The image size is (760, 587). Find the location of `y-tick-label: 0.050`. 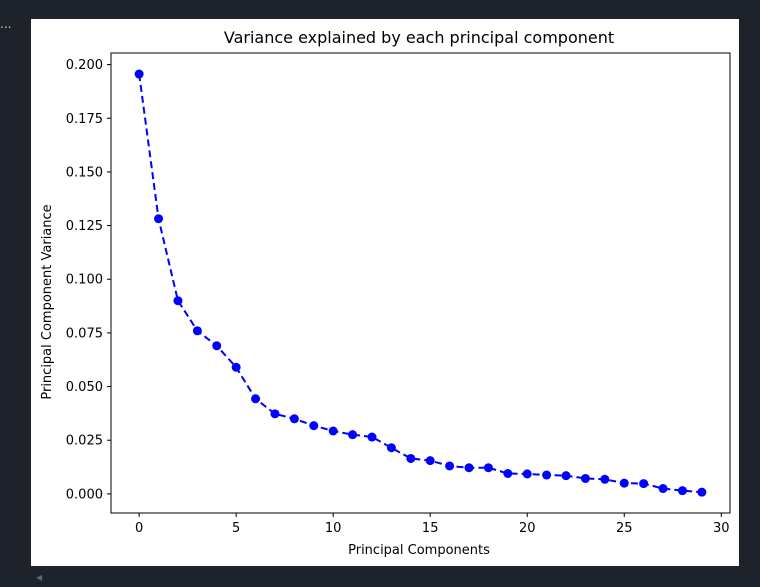

y-tick-label: 0.050 is located at coordinates (84, 387).